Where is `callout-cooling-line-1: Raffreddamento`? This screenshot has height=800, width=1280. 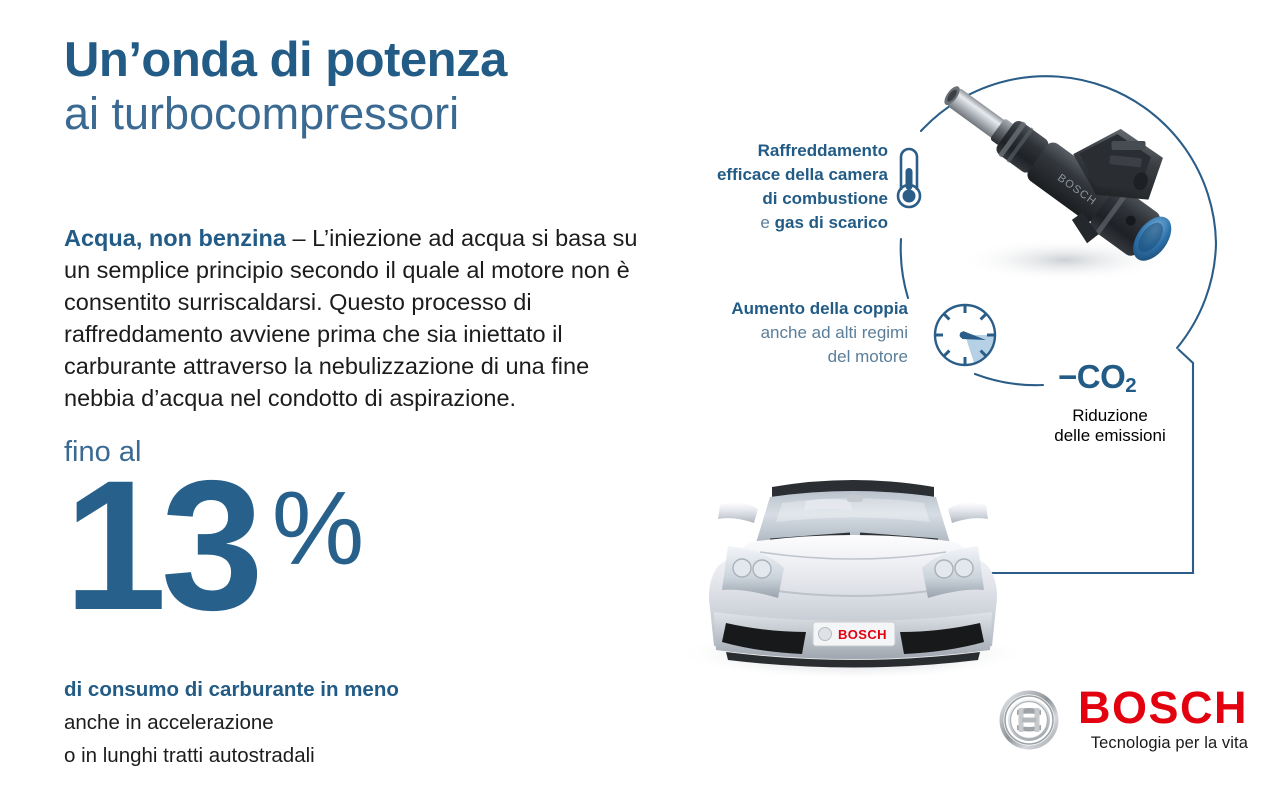
callout-cooling-line-1: Raffreddamento is located at coordinates (822, 150).